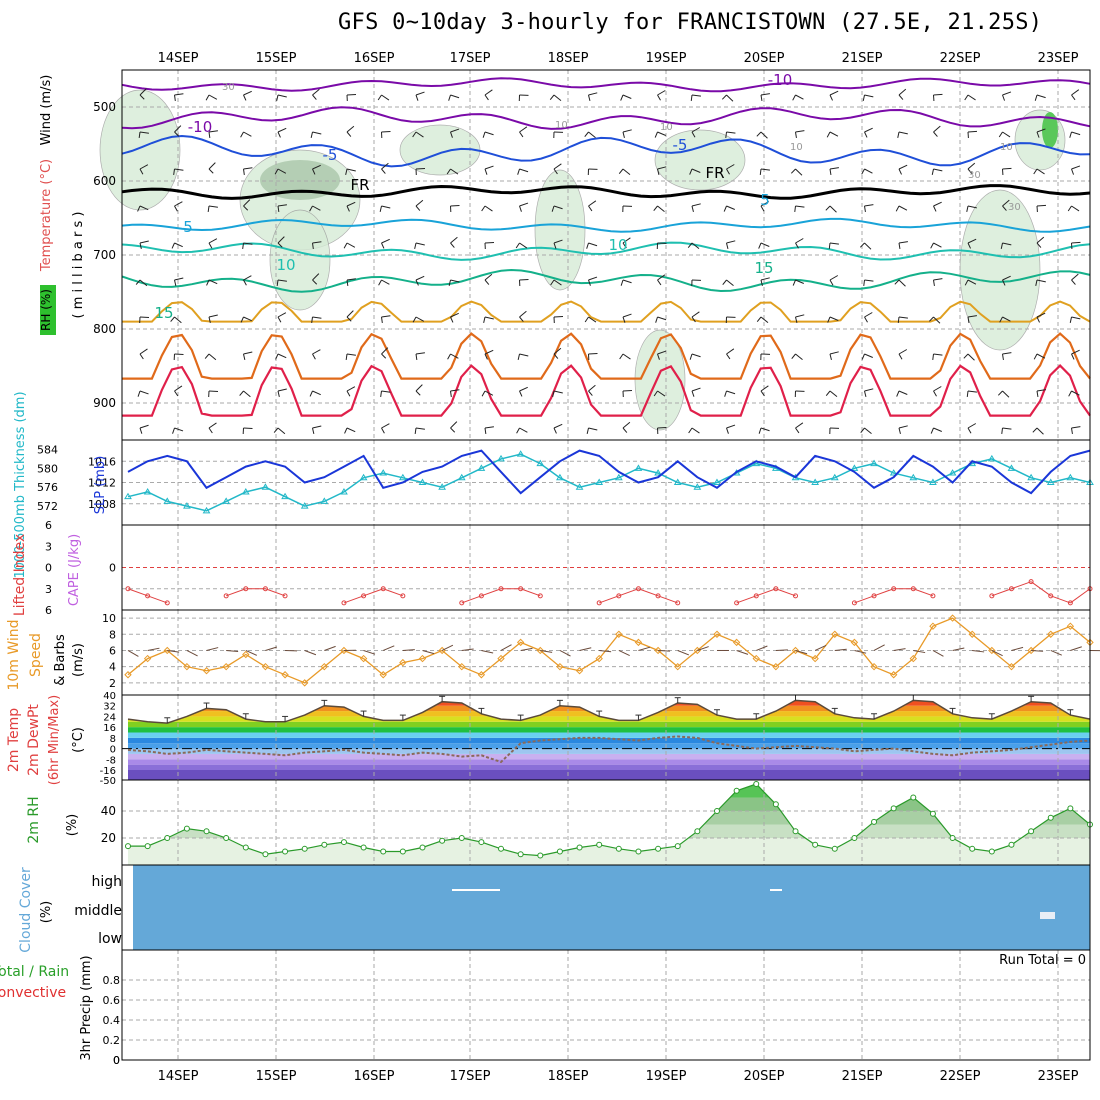 Image resolution: width=1100 pixels, height=1100 pixels. I want to click on isotherm-label: FR, so click(714, 173).